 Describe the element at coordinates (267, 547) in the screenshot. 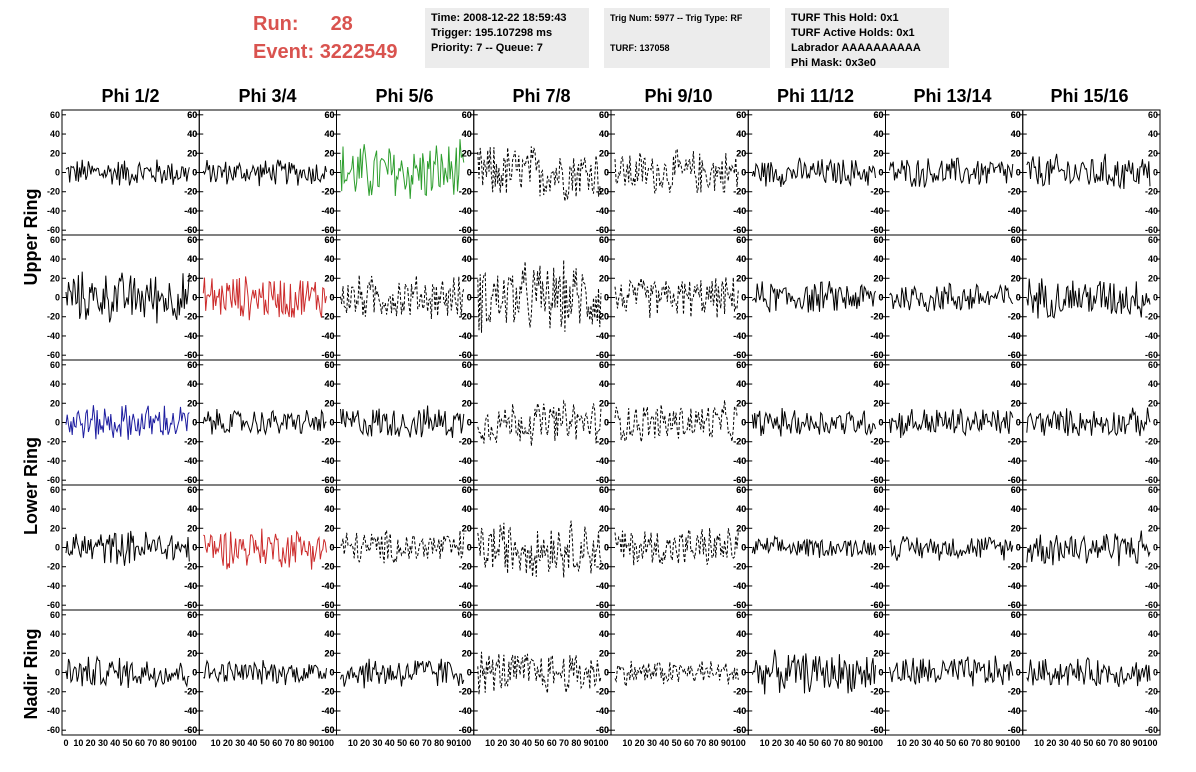

I see `panel-frame` at that location.